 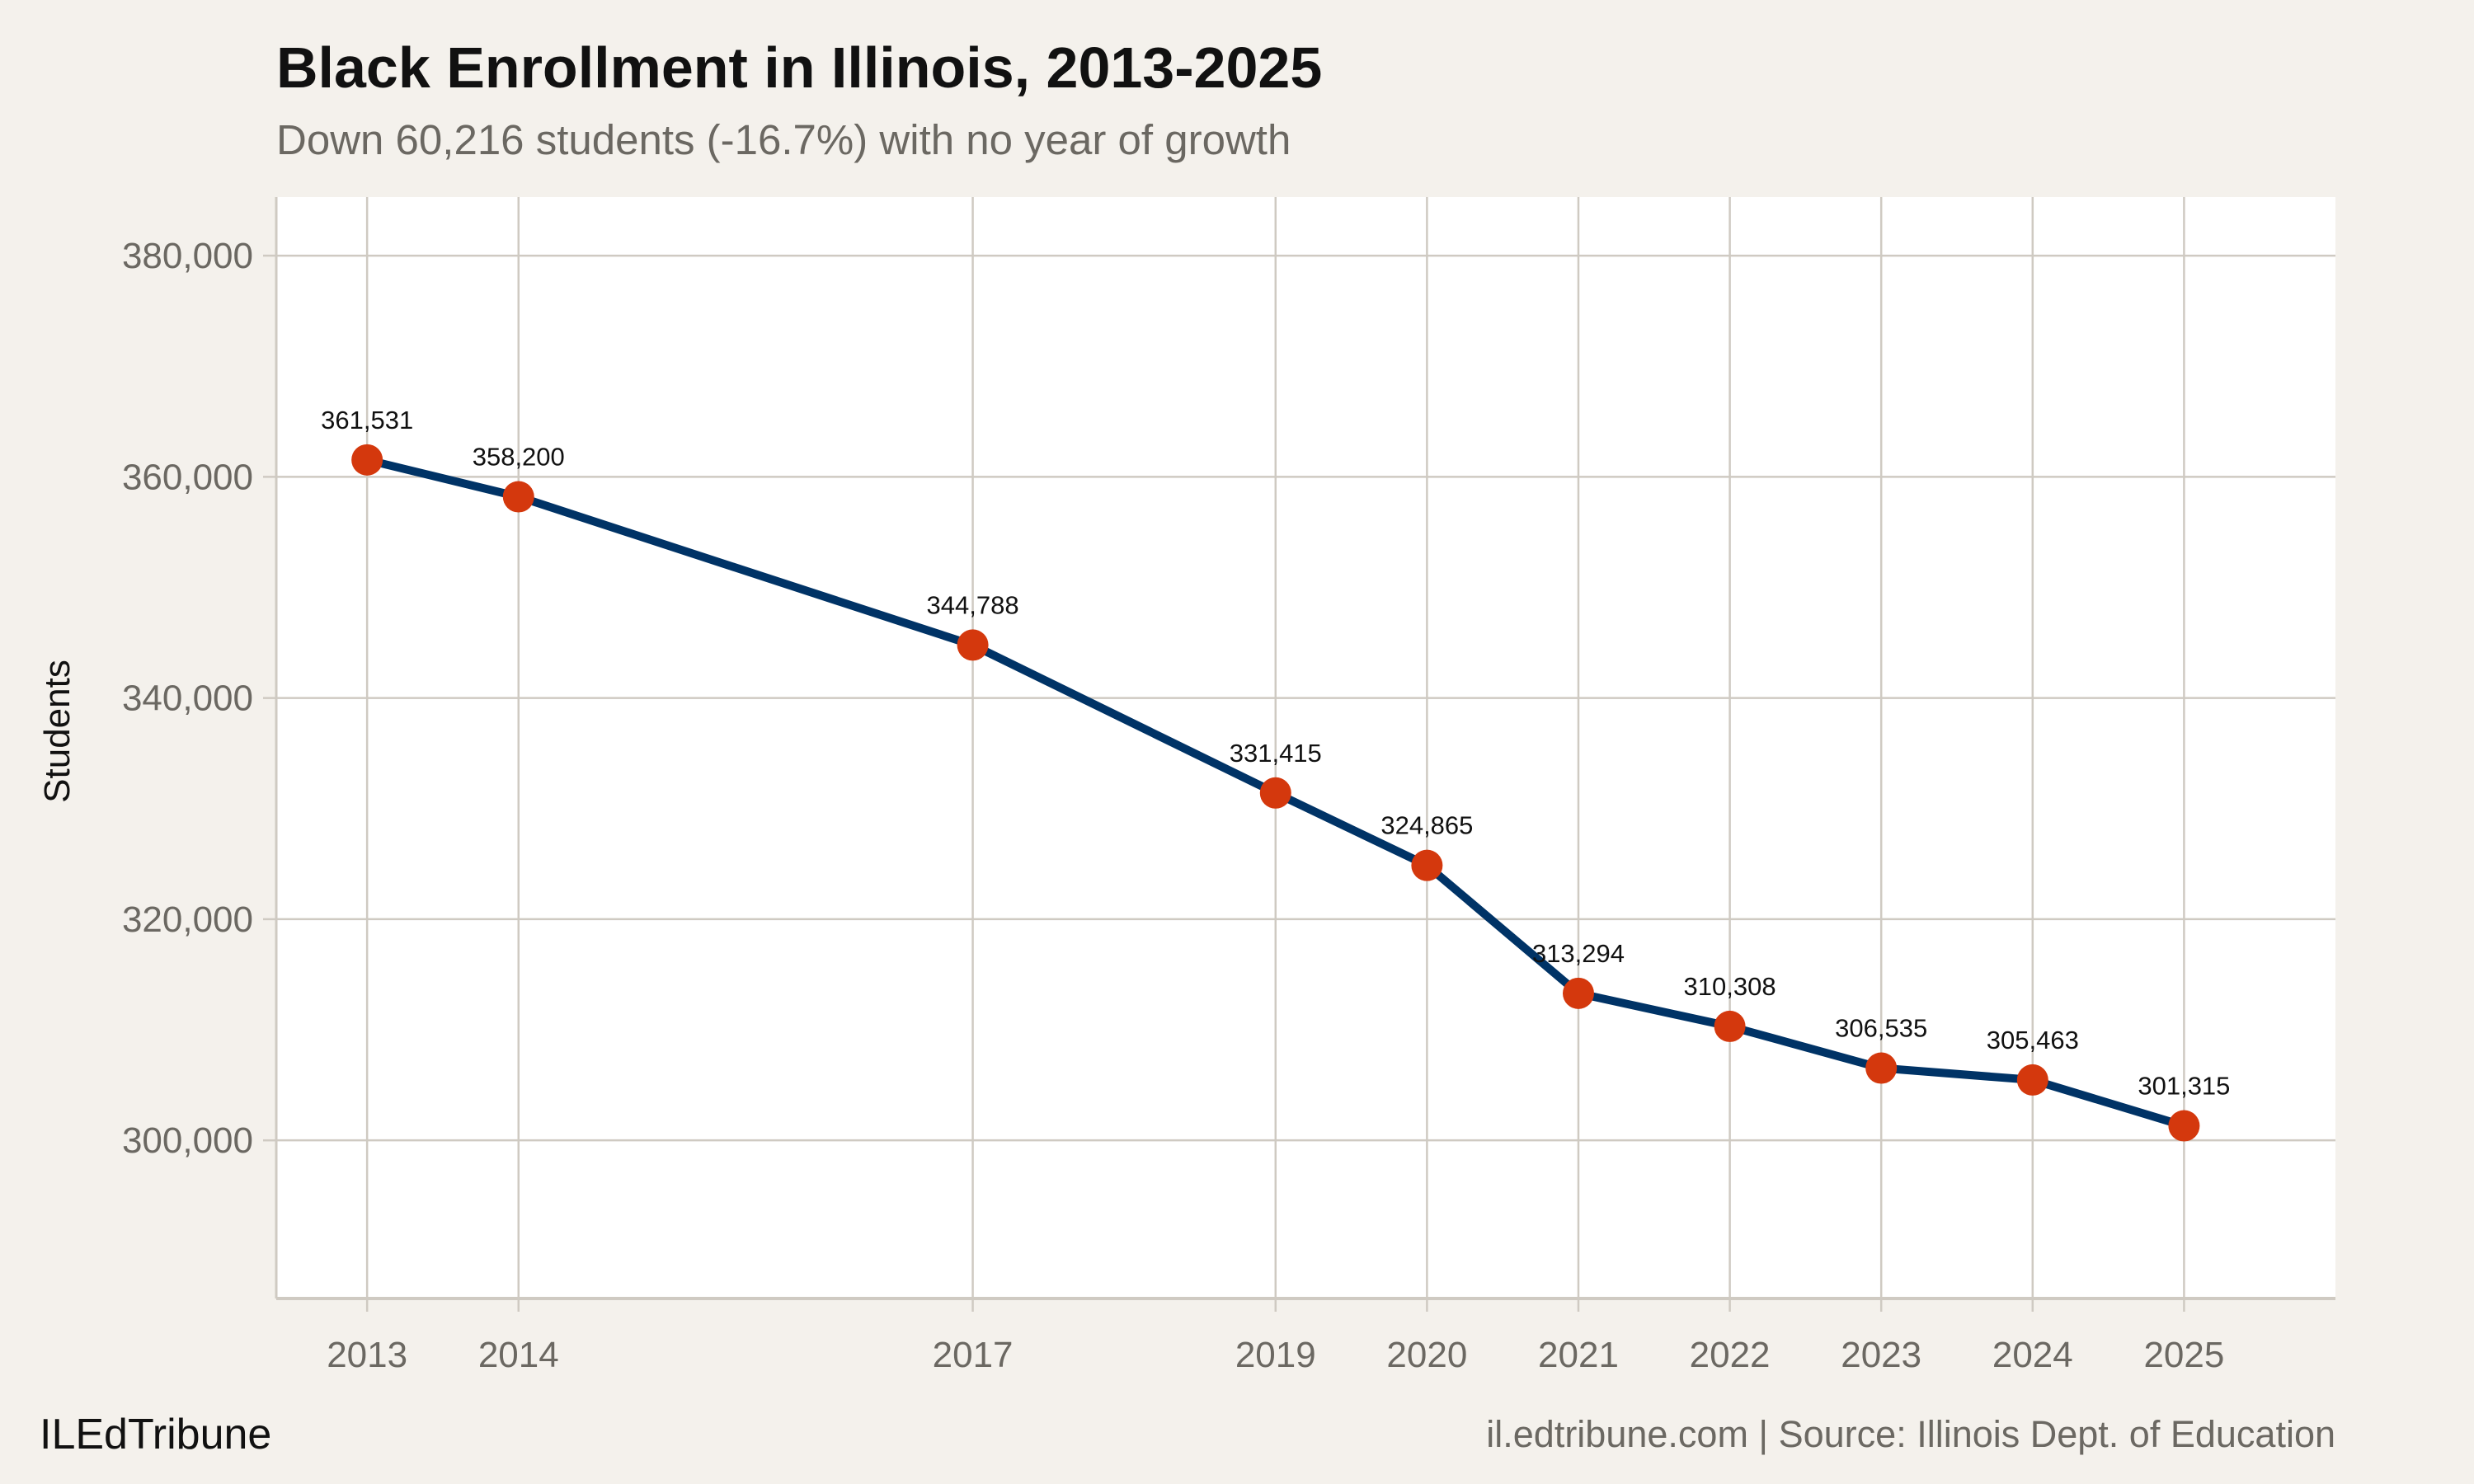 What do you see at coordinates (1881, 1028) in the screenshot?
I see `data-label: 306,535` at bounding box center [1881, 1028].